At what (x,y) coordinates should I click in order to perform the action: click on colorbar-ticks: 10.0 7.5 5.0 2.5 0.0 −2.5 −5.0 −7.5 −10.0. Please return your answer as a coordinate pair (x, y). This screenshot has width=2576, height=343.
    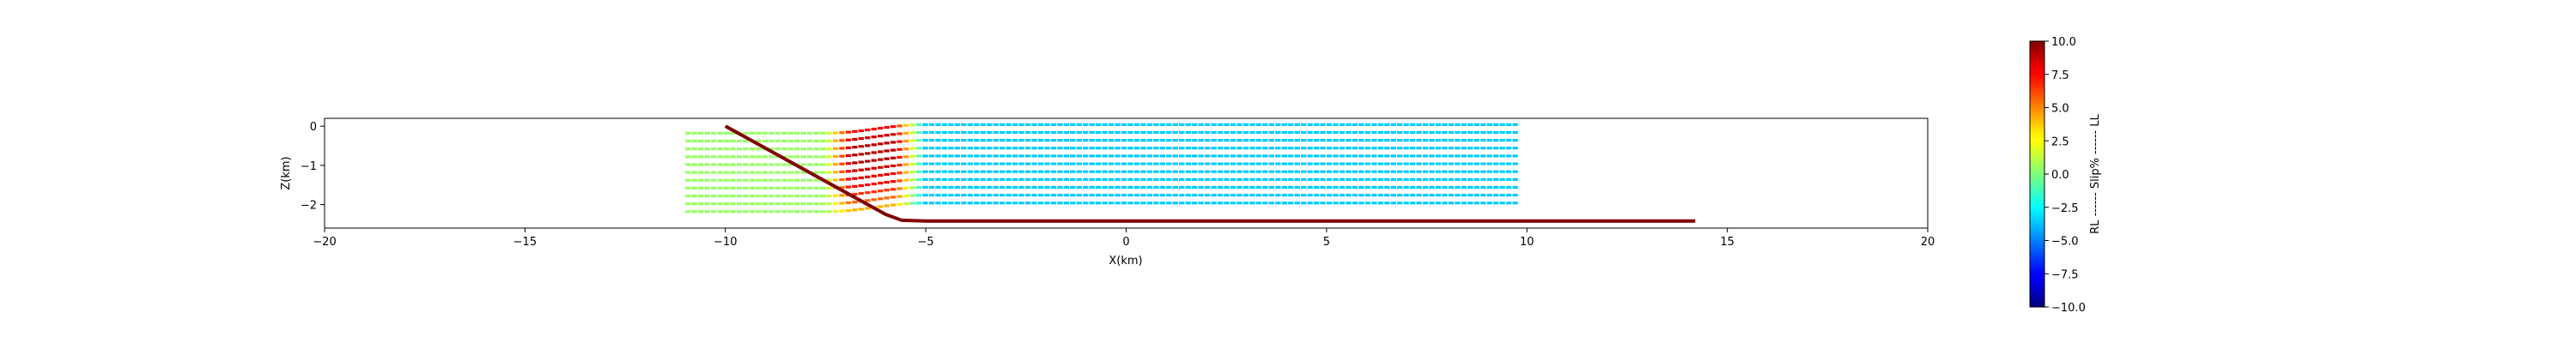
    Looking at the image, I should click on (2065, 176).